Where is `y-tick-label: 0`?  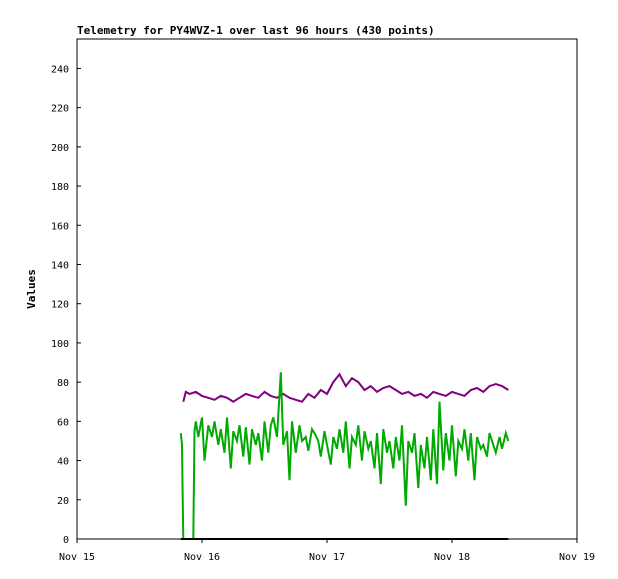
y-tick-label: 0 is located at coordinates (66, 540).